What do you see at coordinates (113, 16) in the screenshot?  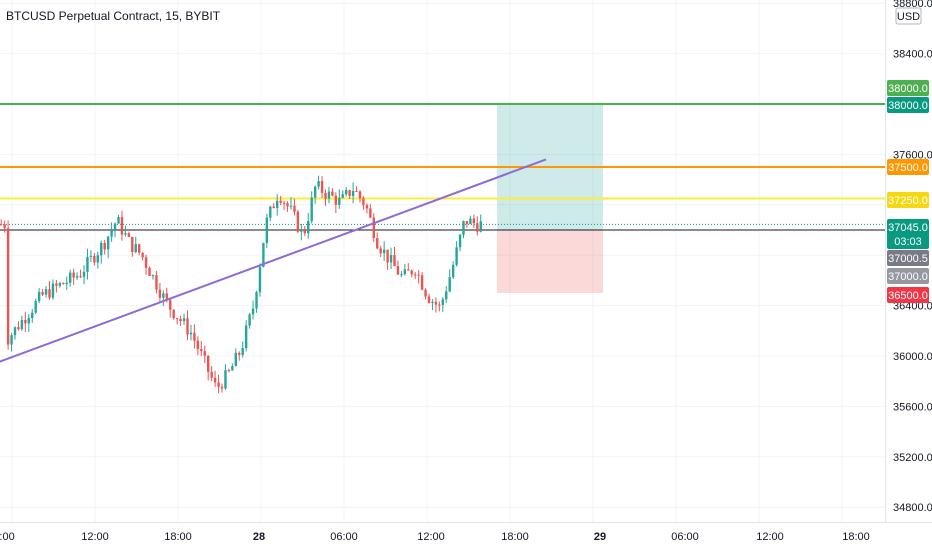 I see `chart-title: BTCUSD Perpetual Contract, 15, BYBIT` at bounding box center [113, 16].